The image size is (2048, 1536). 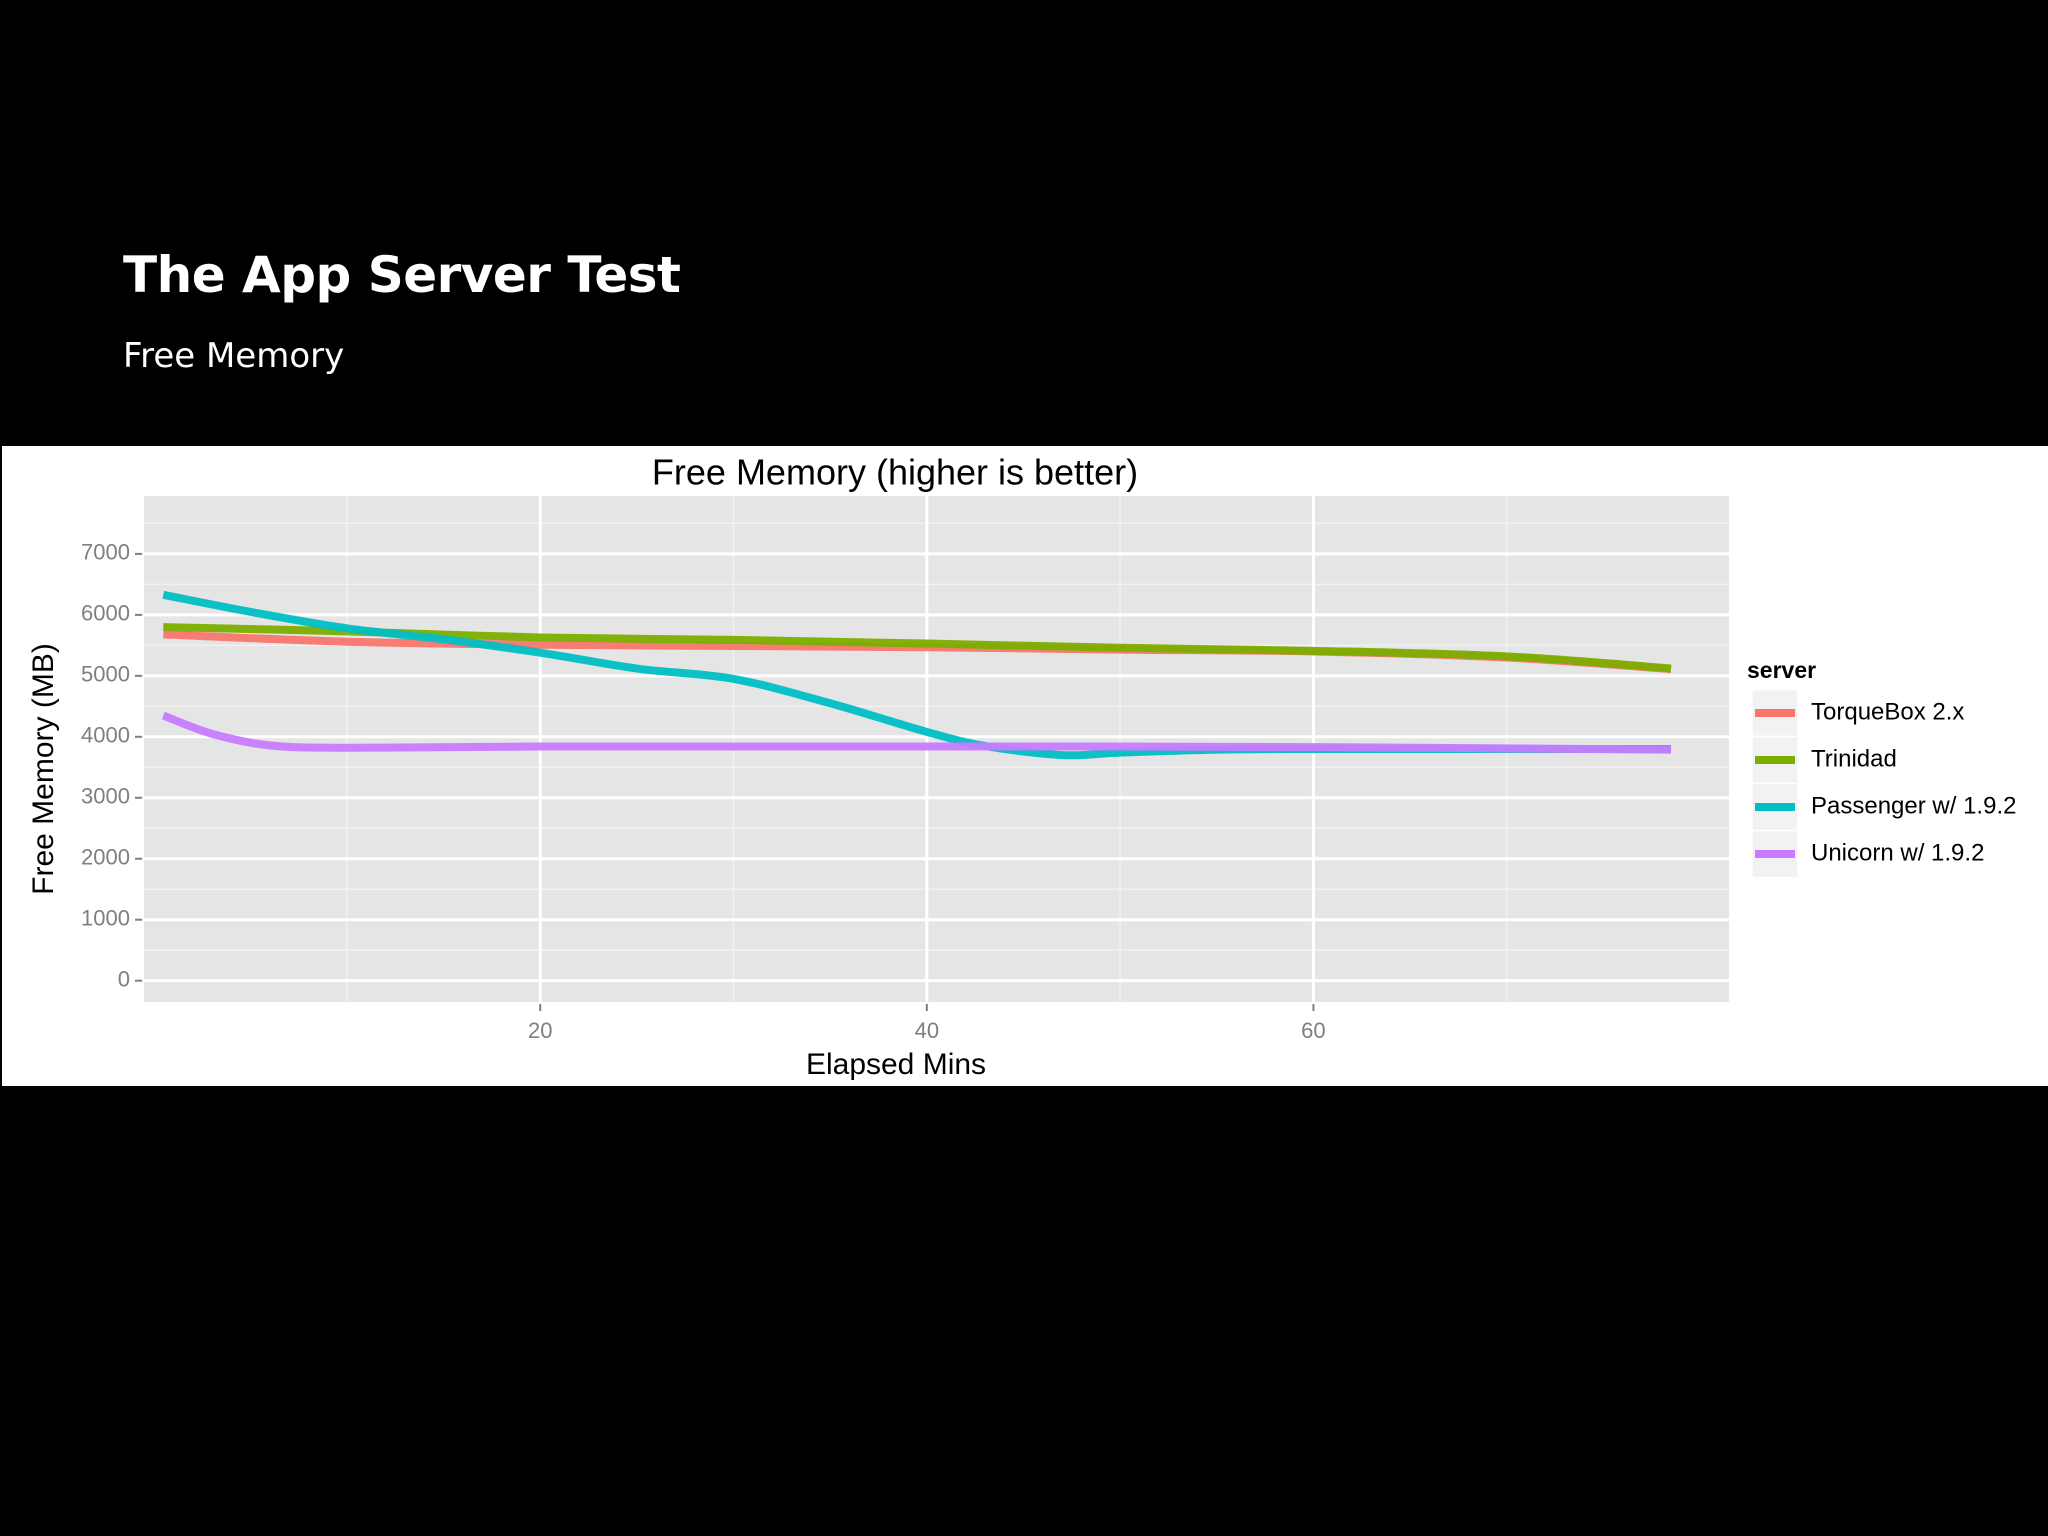 I want to click on chart-title: Free Memory (higher is better), so click(x=895, y=472).